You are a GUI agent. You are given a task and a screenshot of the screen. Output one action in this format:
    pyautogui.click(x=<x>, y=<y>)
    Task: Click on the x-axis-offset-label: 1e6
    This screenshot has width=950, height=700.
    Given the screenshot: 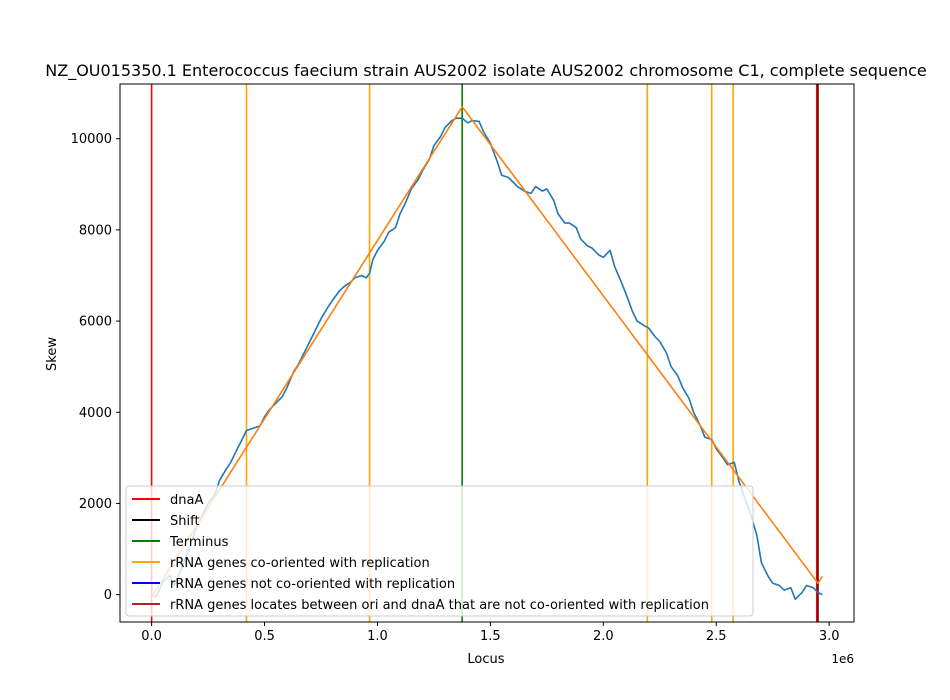 What is the action you would take?
    pyautogui.click(x=842, y=659)
    